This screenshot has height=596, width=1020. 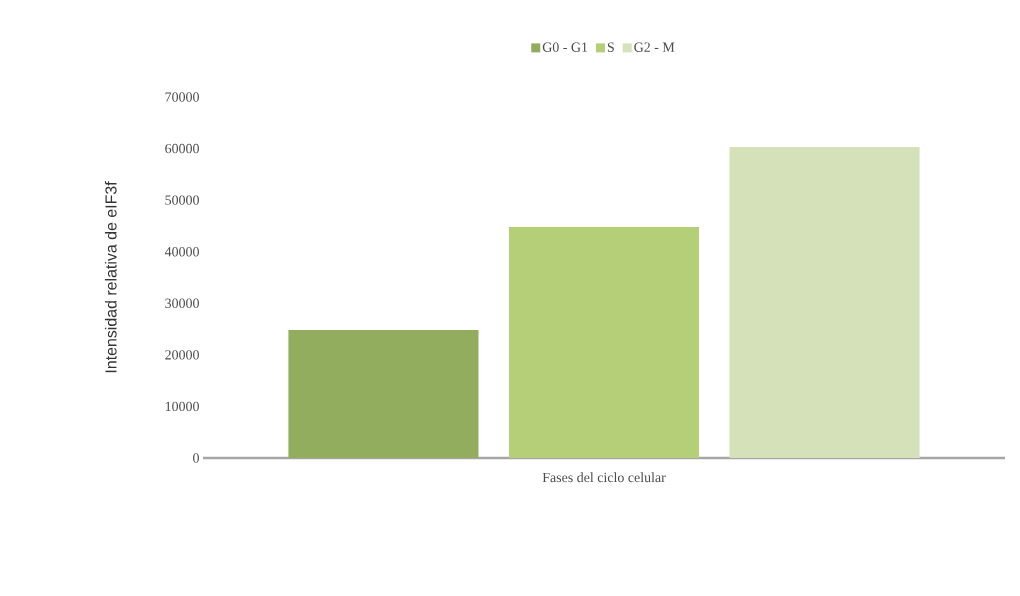 What do you see at coordinates (182, 200) in the screenshot?
I see `y-tick-label: 50000` at bounding box center [182, 200].